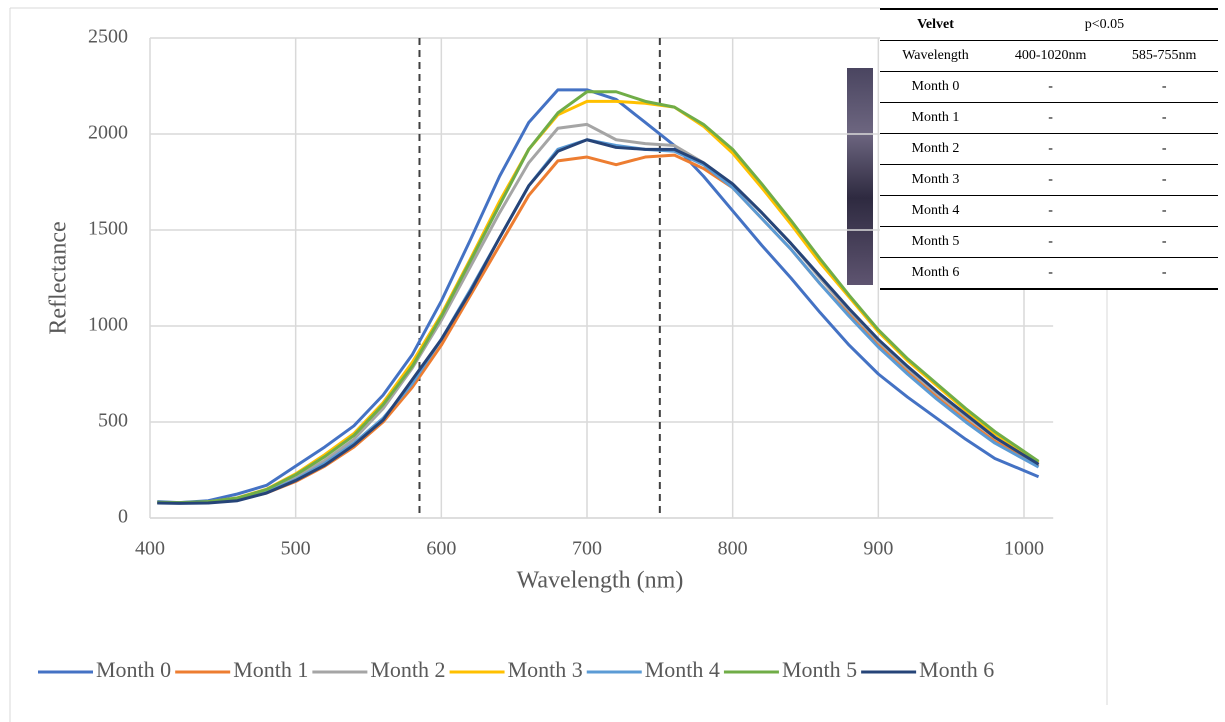 The width and height of the screenshot is (1225, 722). What do you see at coordinates (733, 549) in the screenshot?
I see `x-tick-label: 800` at bounding box center [733, 549].